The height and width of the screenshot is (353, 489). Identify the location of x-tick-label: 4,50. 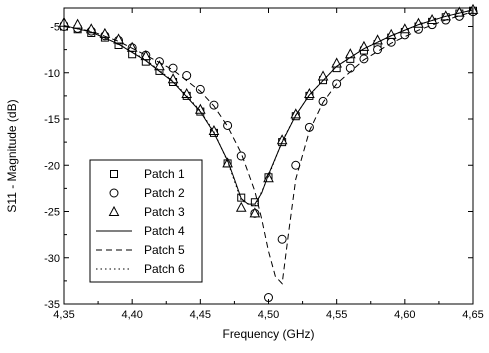
(268, 315).